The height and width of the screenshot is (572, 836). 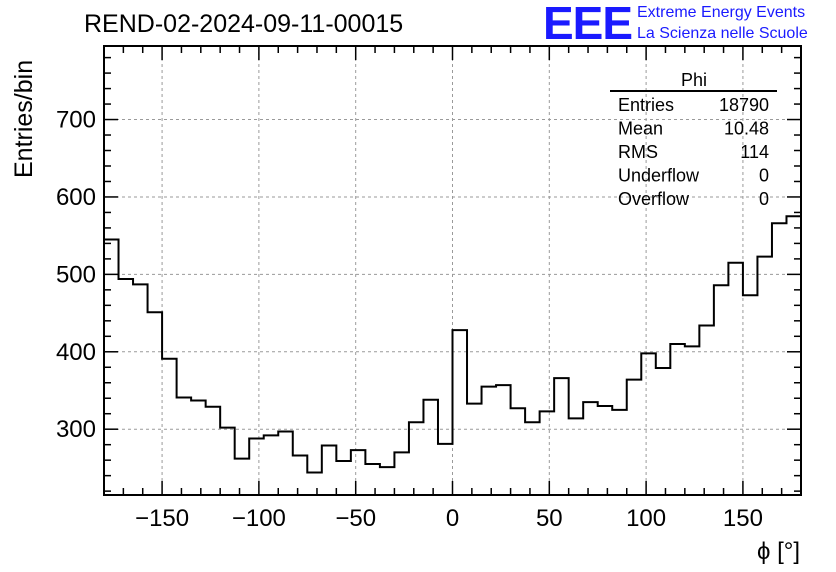 I want to click on x-tick-label: 150, so click(x=743, y=518).